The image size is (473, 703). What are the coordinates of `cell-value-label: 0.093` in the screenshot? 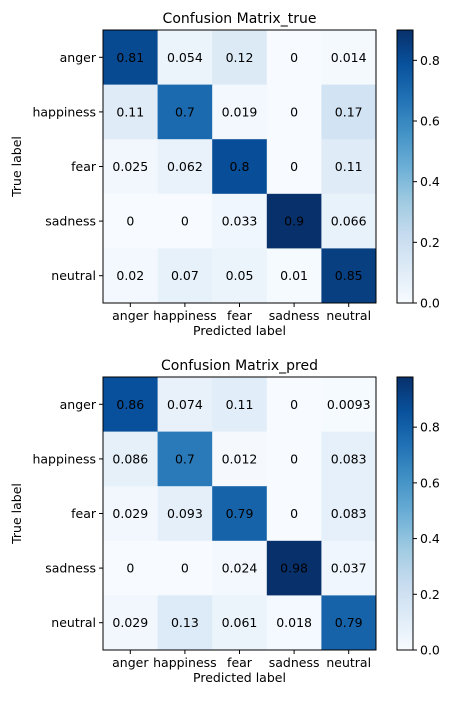 It's located at (185, 513).